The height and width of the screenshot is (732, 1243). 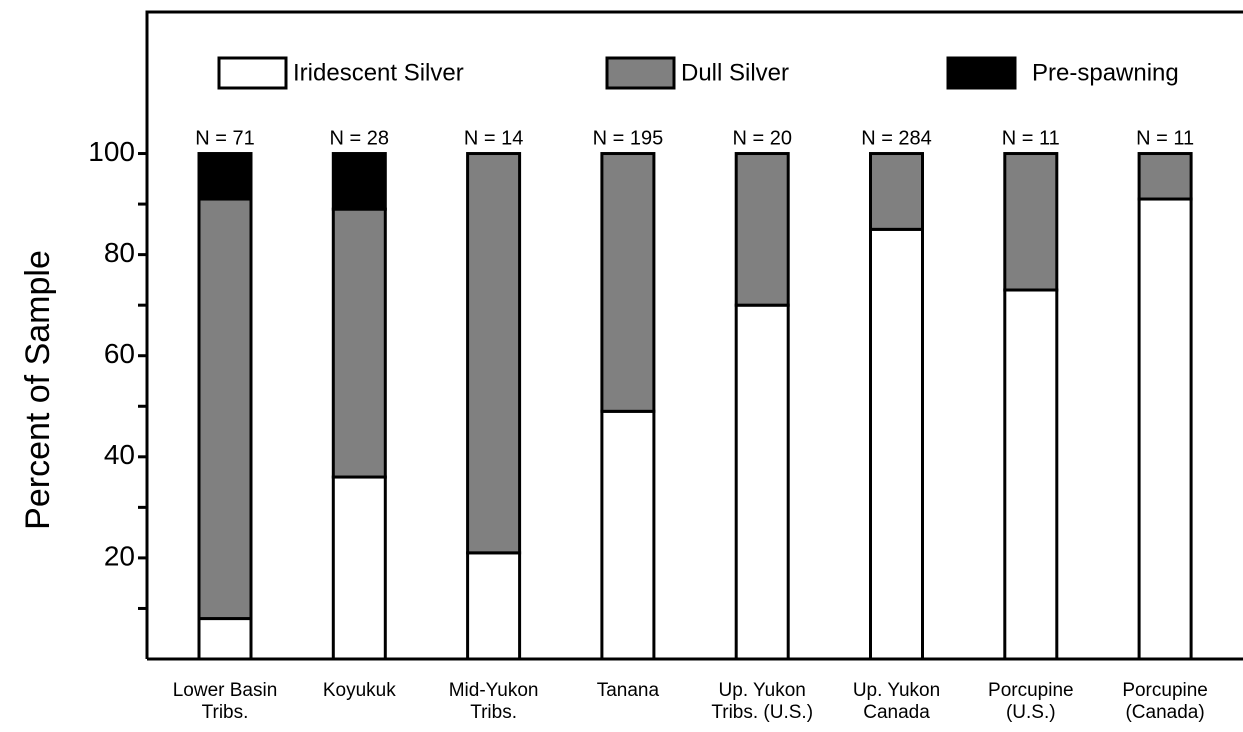 What do you see at coordinates (359, 138) in the screenshot?
I see `n-label: N = 28` at bounding box center [359, 138].